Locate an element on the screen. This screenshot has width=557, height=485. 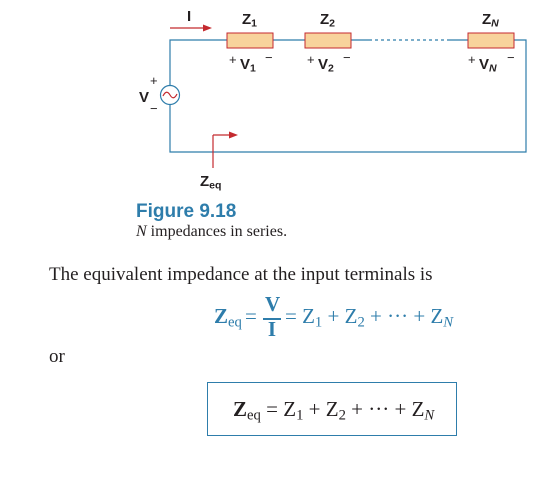
sine-wave-icon is located at coordinates (170, 95).